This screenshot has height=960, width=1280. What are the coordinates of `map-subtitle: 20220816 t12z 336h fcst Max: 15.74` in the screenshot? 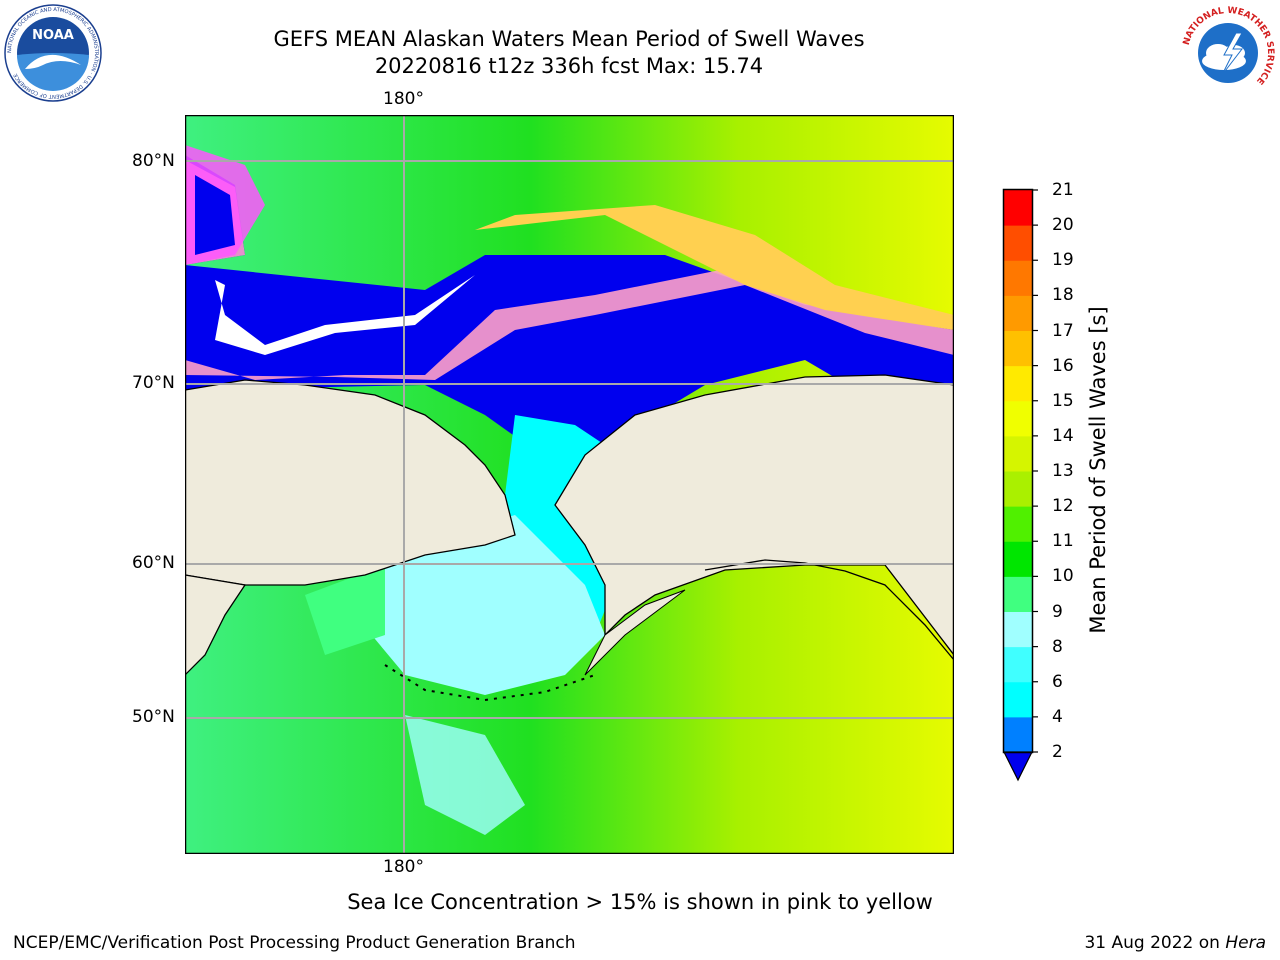 It's located at (569, 66).